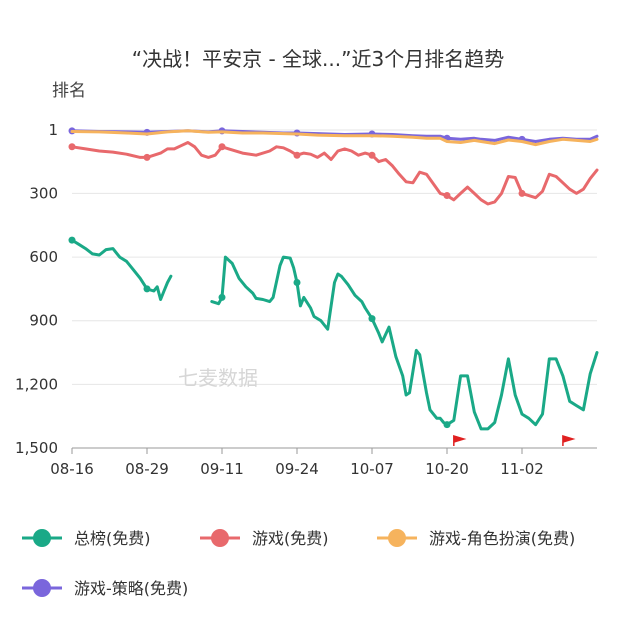  Describe the element at coordinates (36, 289) in the screenshot. I see `y-axis-ticks: 1 300 600 900 1,200 1,500` at that location.